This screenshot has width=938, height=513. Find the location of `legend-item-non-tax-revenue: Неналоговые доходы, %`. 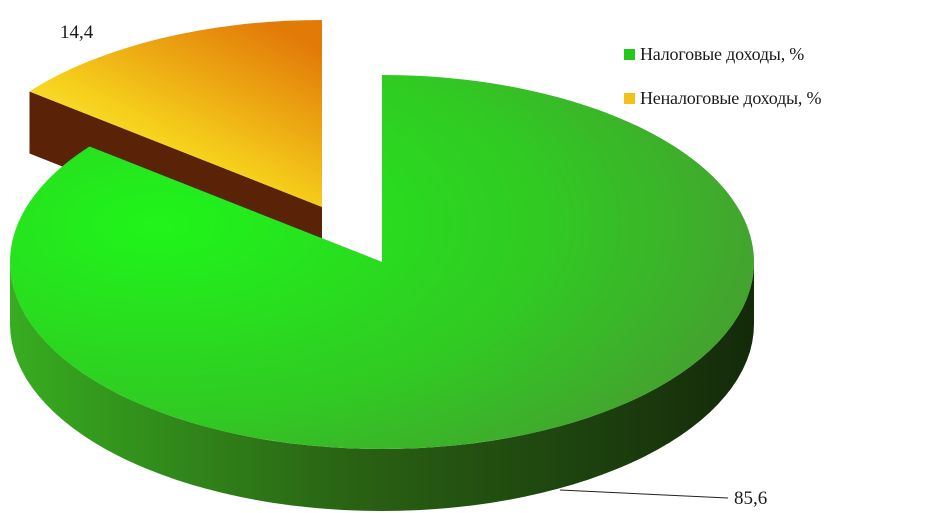

legend-item-non-tax-revenue: Неналоговые доходы, % is located at coordinates (777, 98).